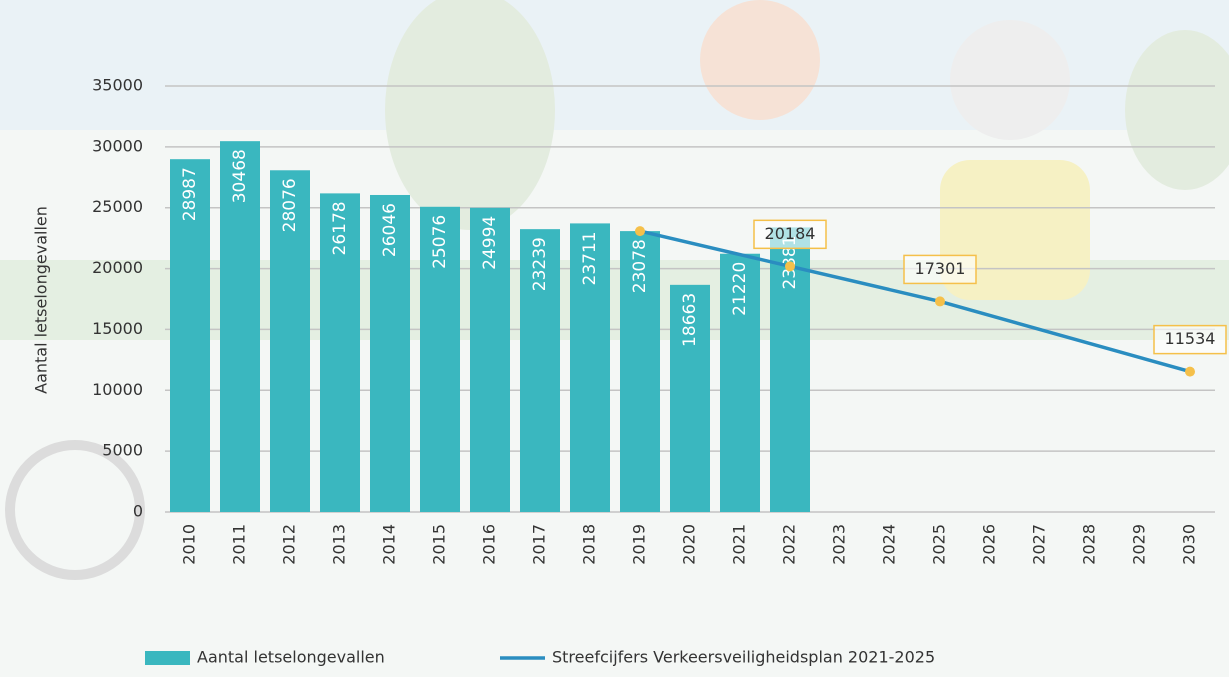 The width and height of the screenshot is (1229, 677). Describe the element at coordinates (939, 544) in the screenshot. I see `x-tick-label: 2025` at that location.